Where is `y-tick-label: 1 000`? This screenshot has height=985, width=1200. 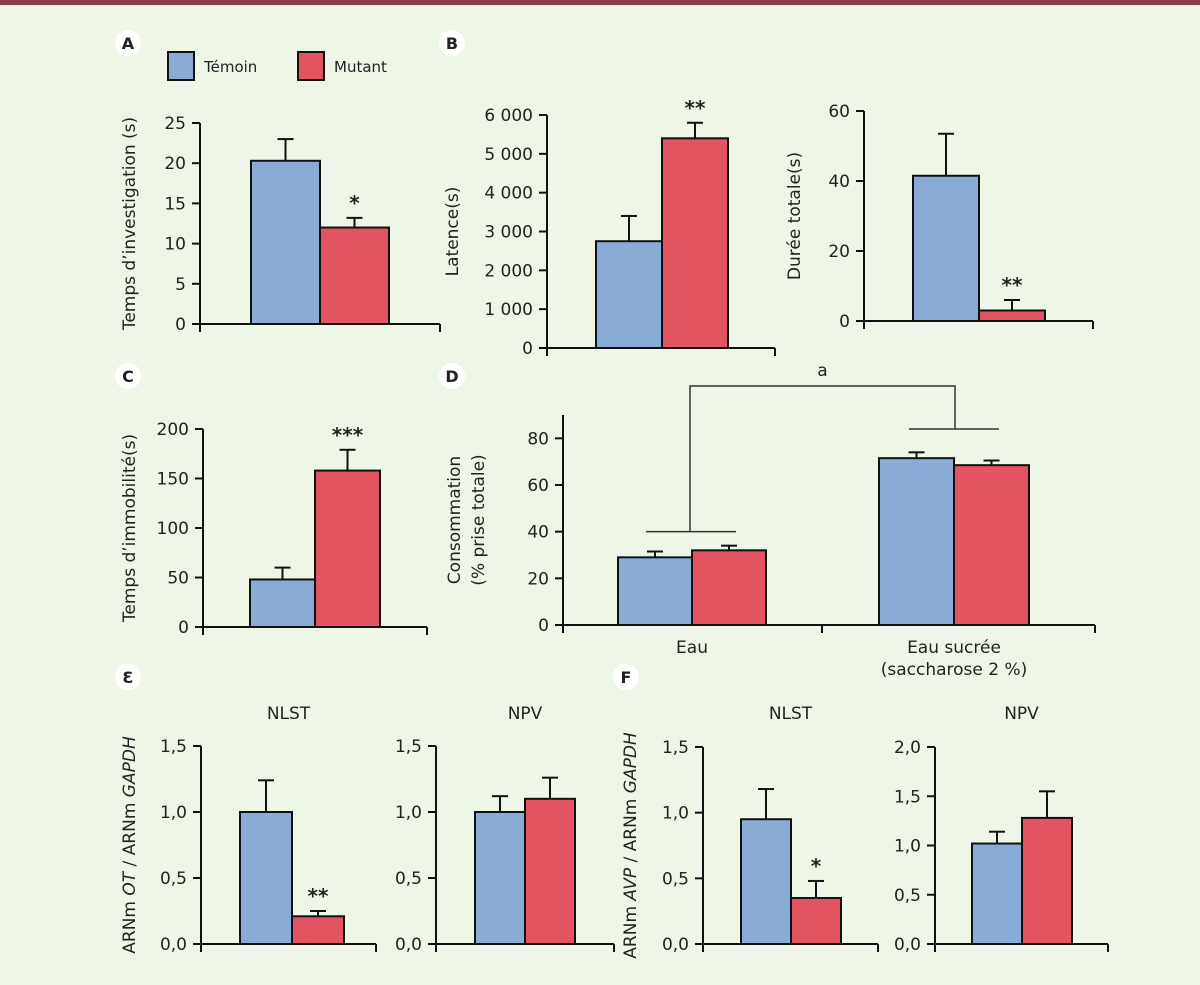 y-tick-label: 1 000 is located at coordinates (508, 310).